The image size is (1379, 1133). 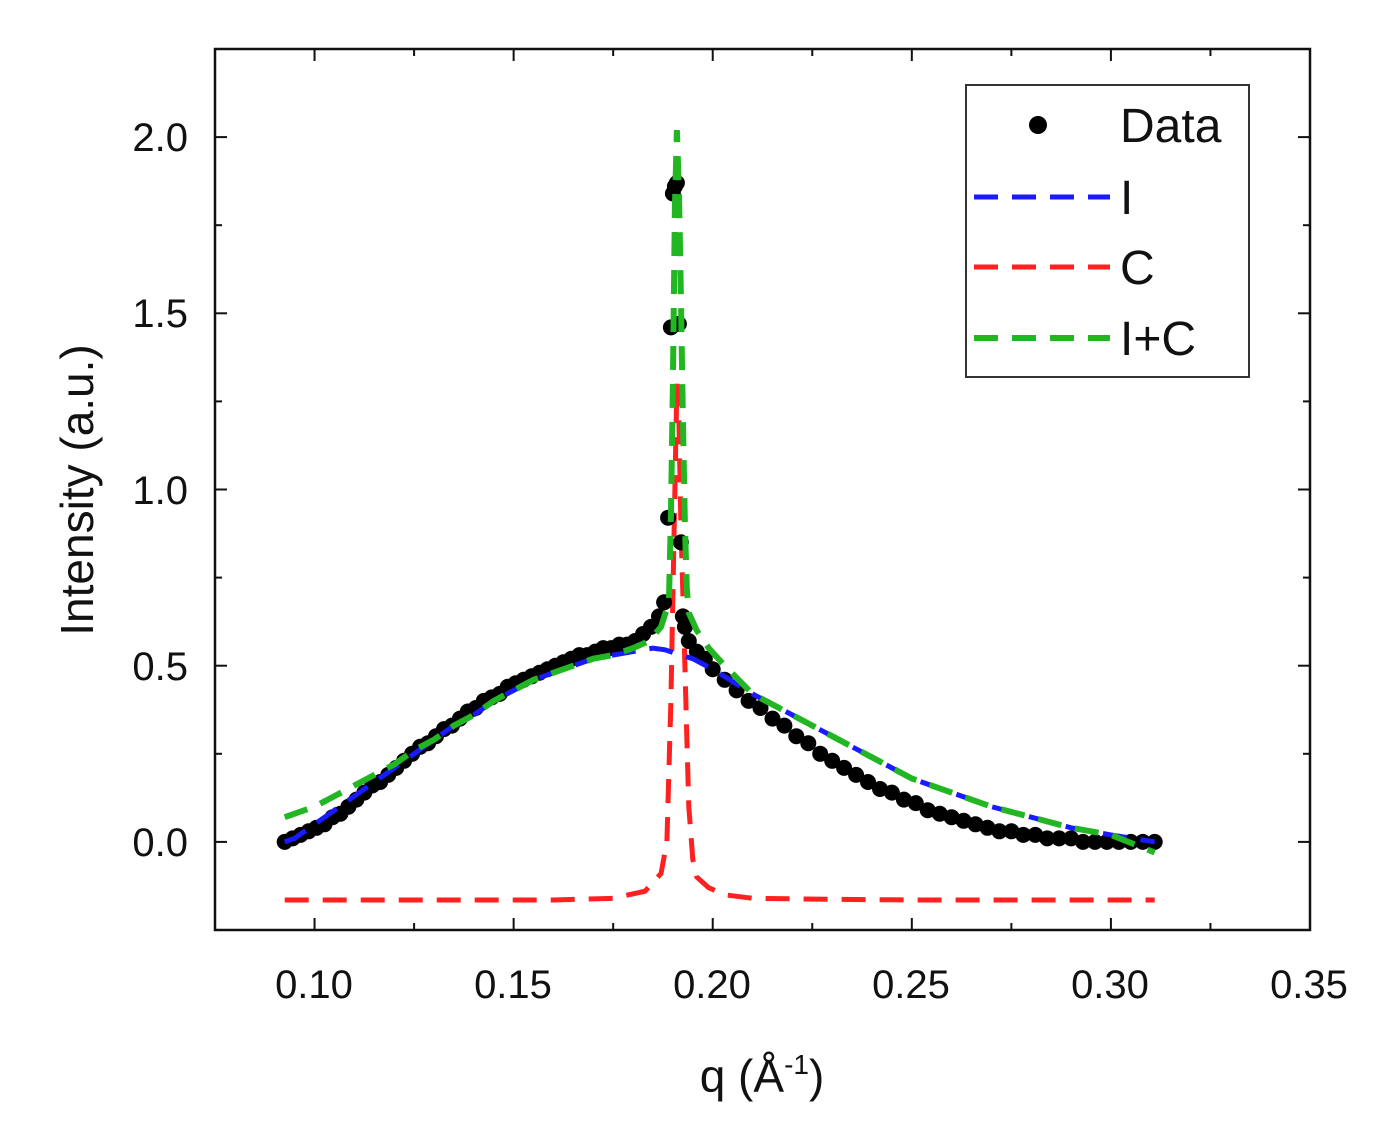 I want to click on x-axis-title: q (Å-1), so click(x=762, y=1075).